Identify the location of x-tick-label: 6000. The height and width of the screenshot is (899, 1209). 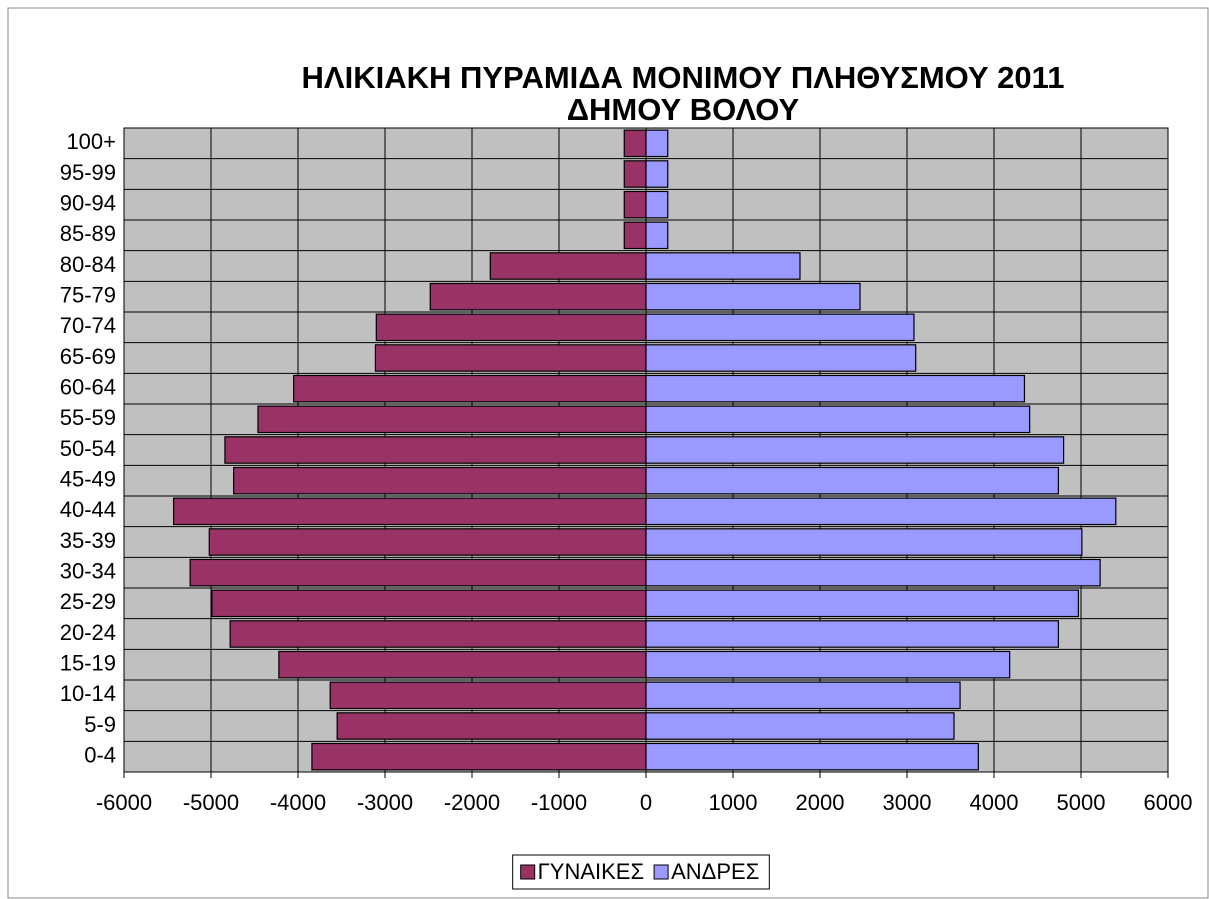
(1168, 802).